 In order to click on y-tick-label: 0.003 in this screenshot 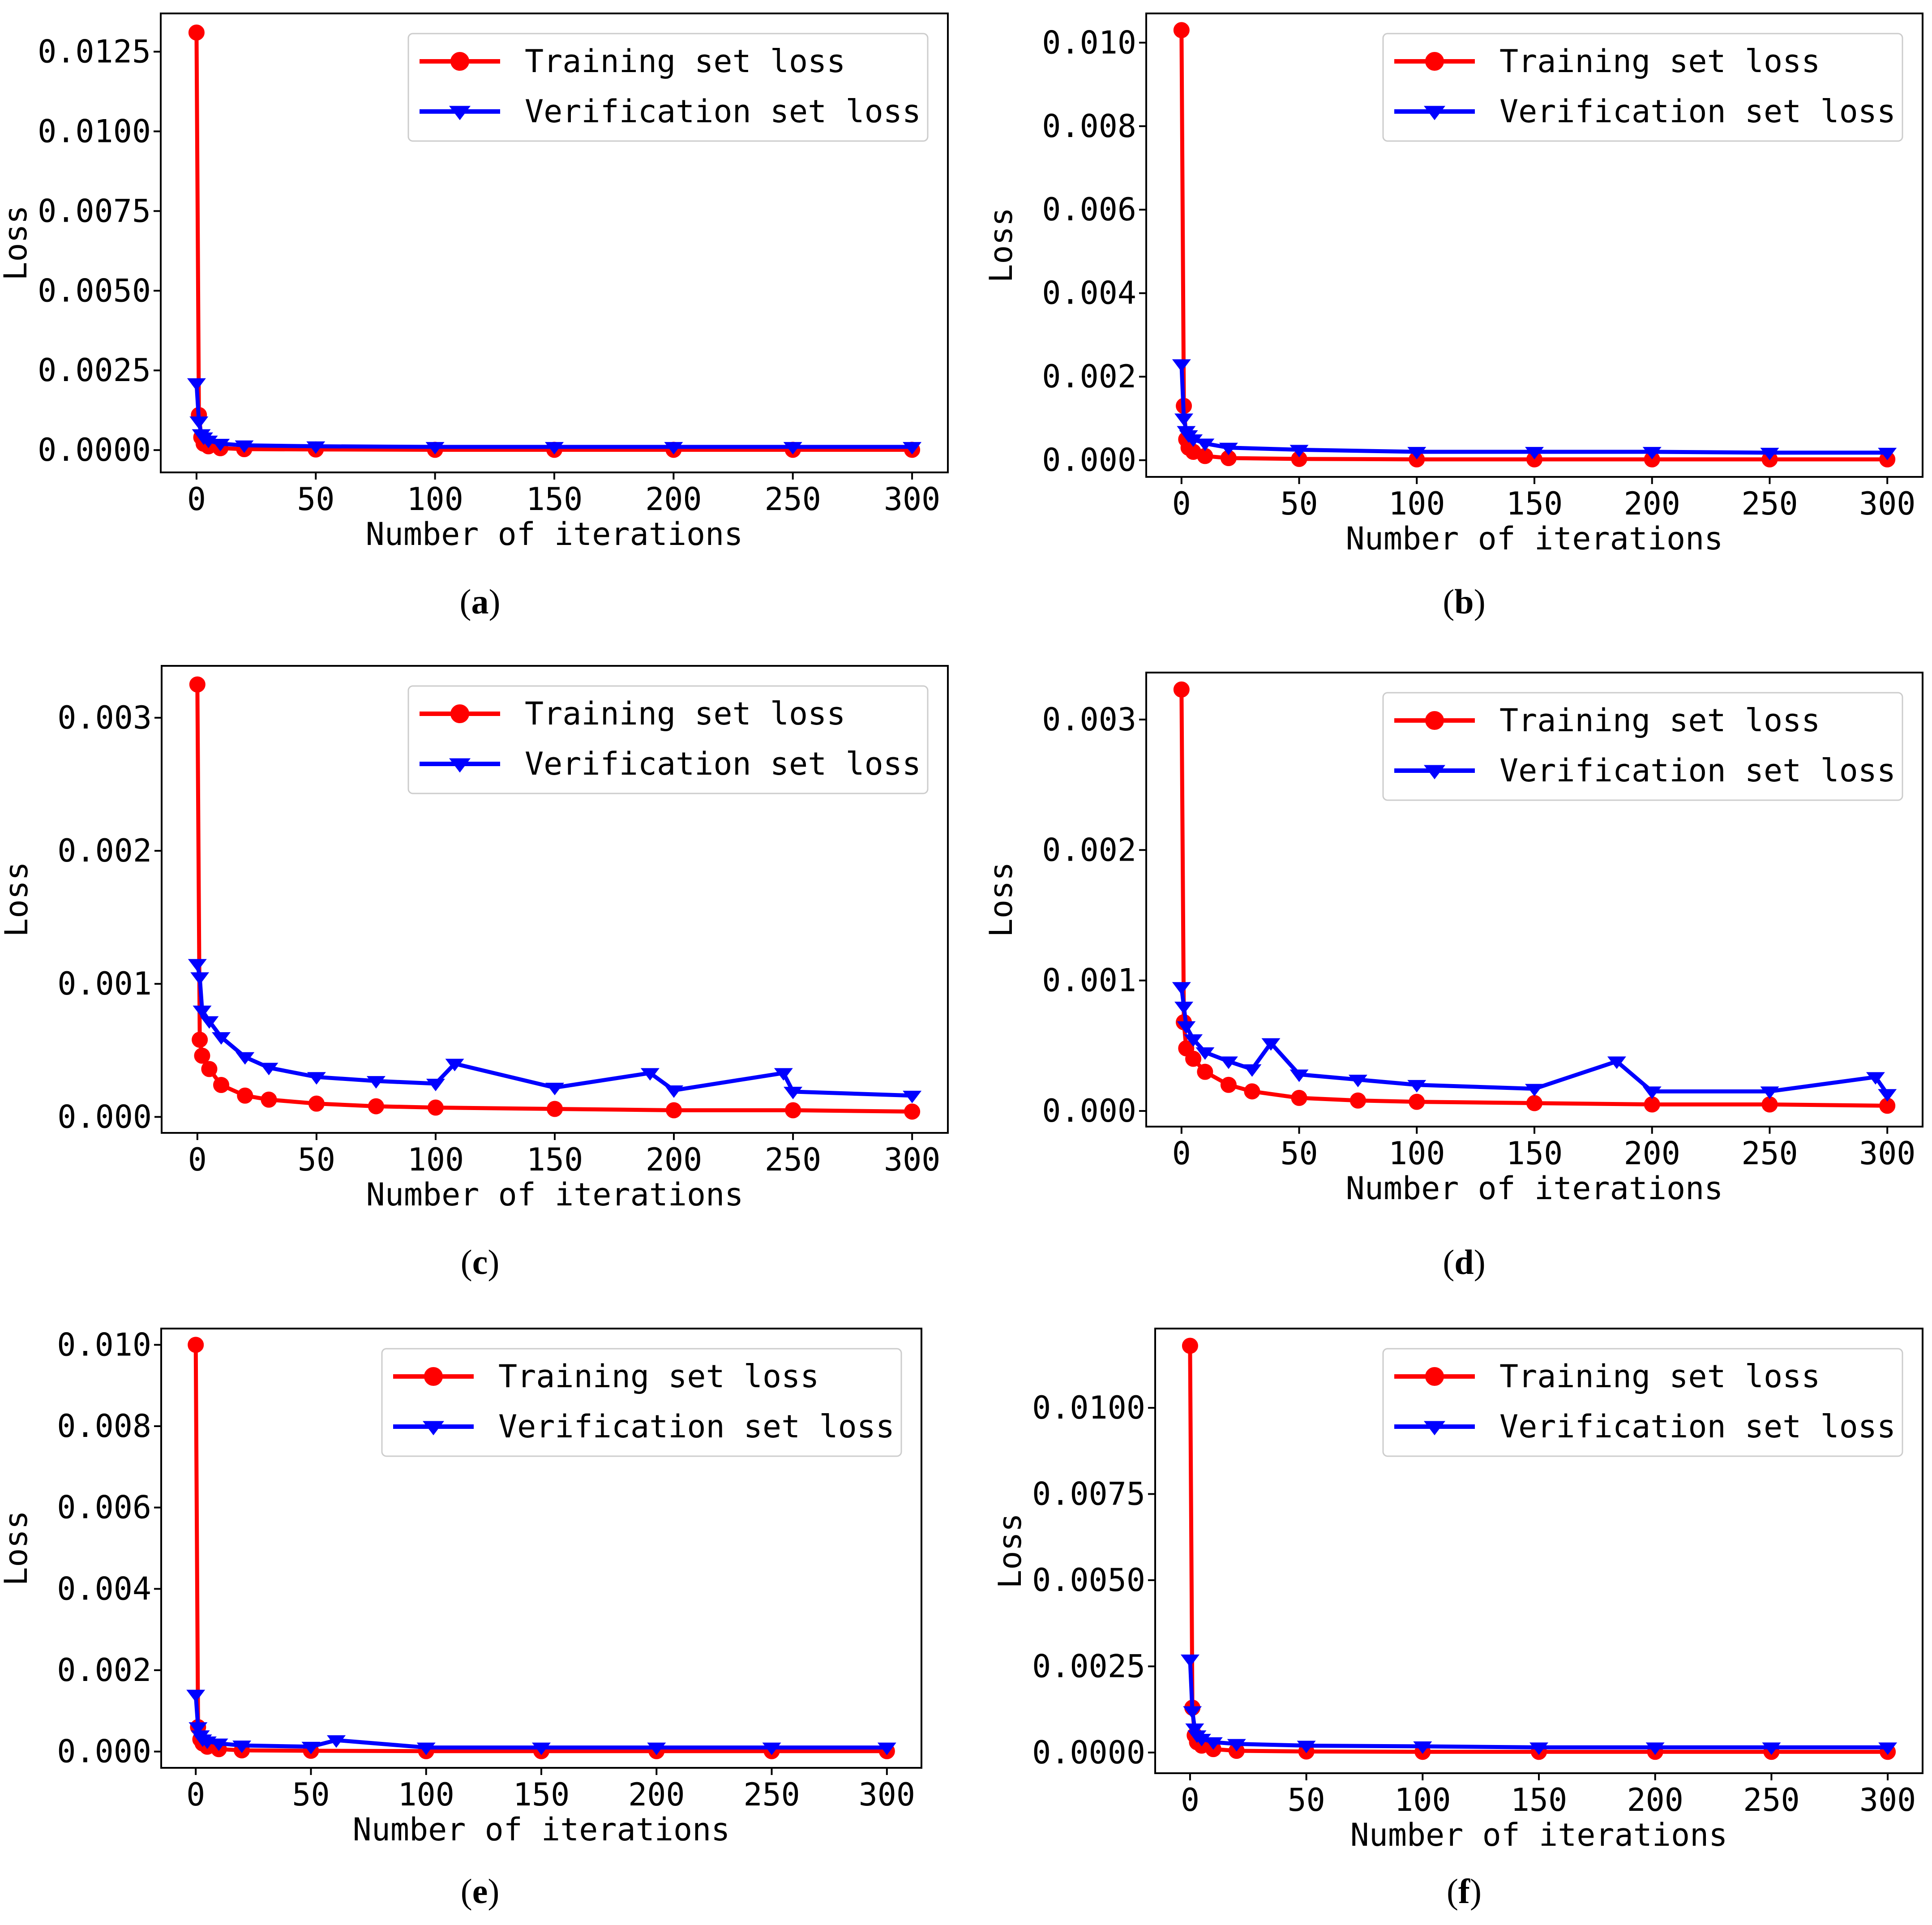, I will do `click(1089, 719)`.